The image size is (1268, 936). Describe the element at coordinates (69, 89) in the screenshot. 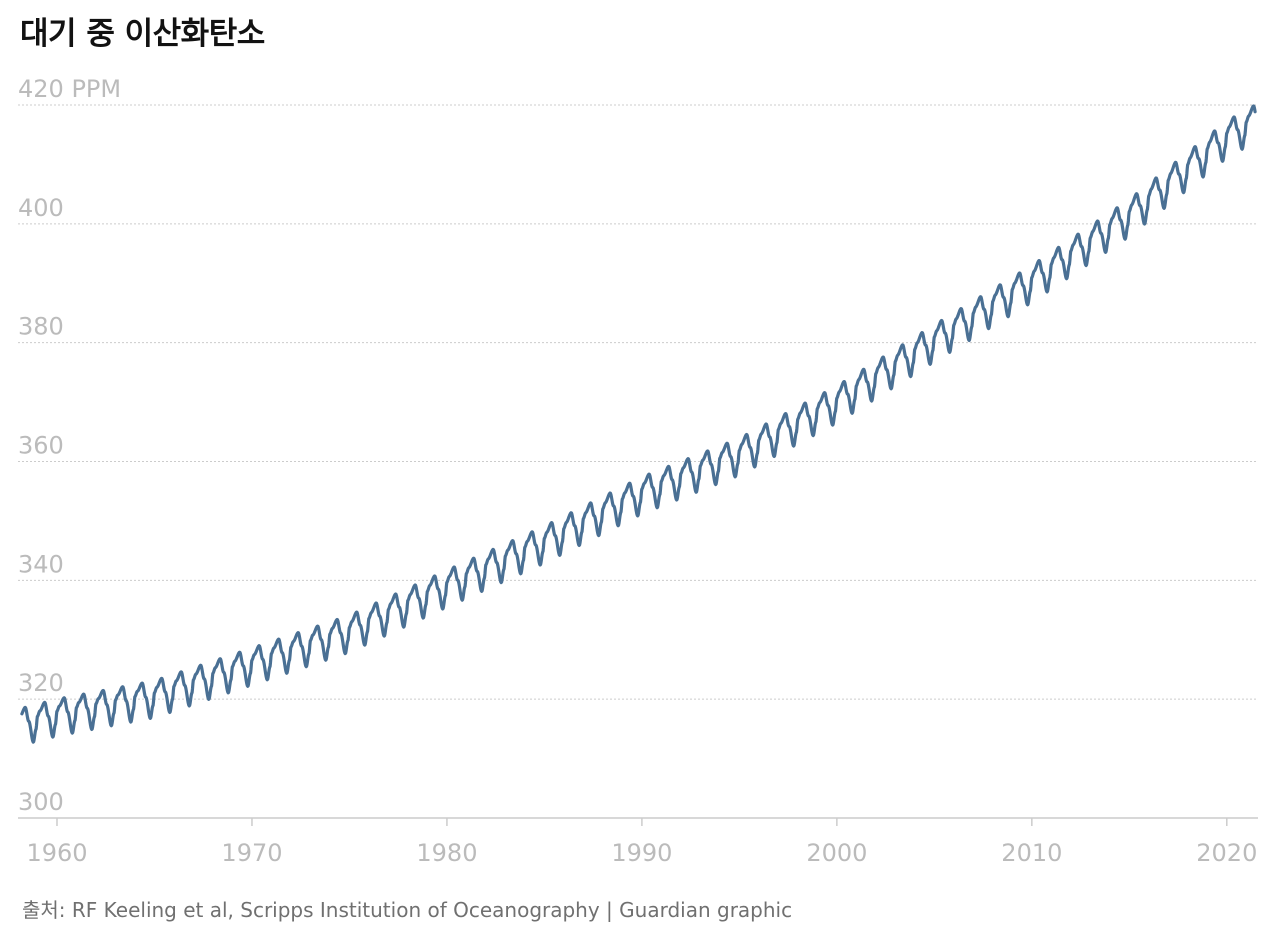

I see `y-tick-label-420: 420 PPM` at that location.